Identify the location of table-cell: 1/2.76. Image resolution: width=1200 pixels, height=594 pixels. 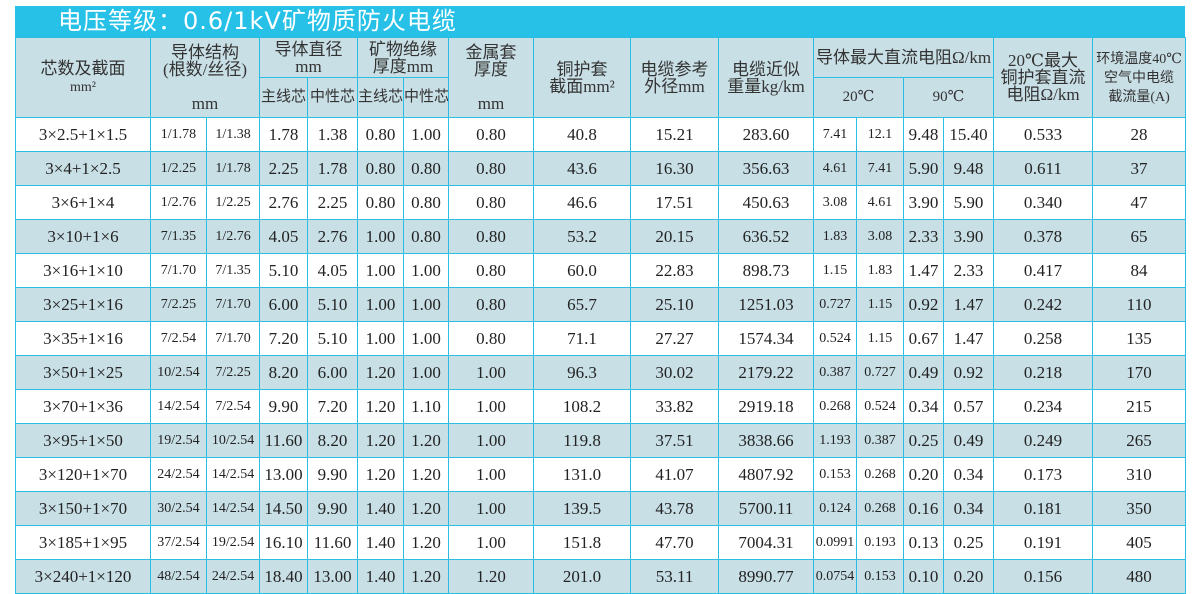
(178, 202).